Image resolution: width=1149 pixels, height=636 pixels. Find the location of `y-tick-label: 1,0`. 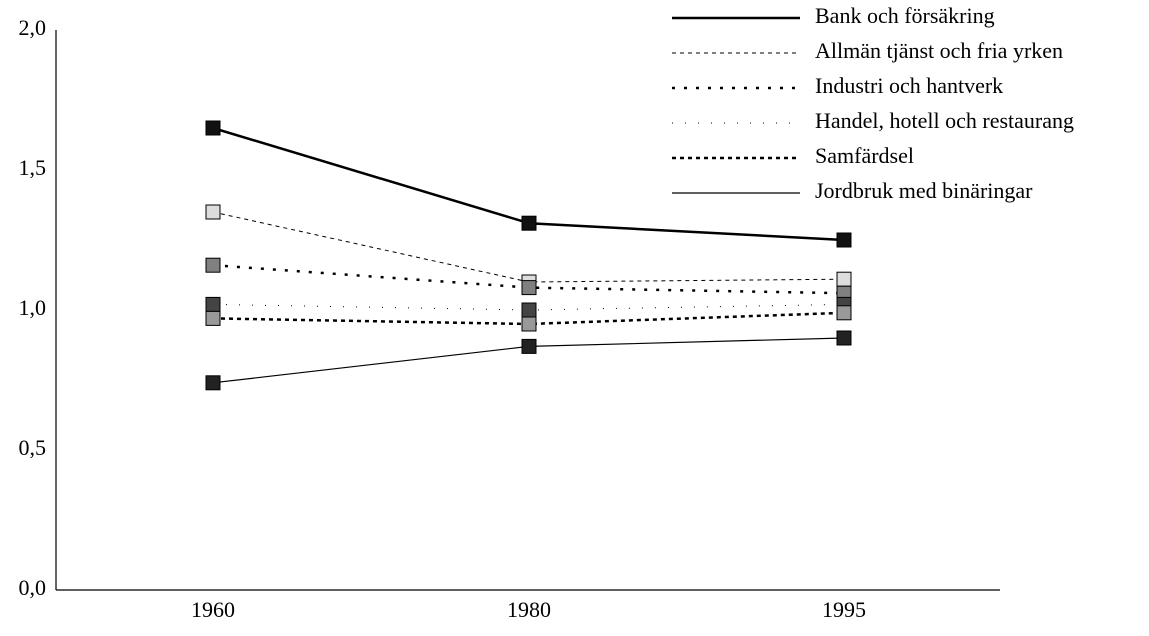

y-tick-label: 1,0 is located at coordinates (33, 307).